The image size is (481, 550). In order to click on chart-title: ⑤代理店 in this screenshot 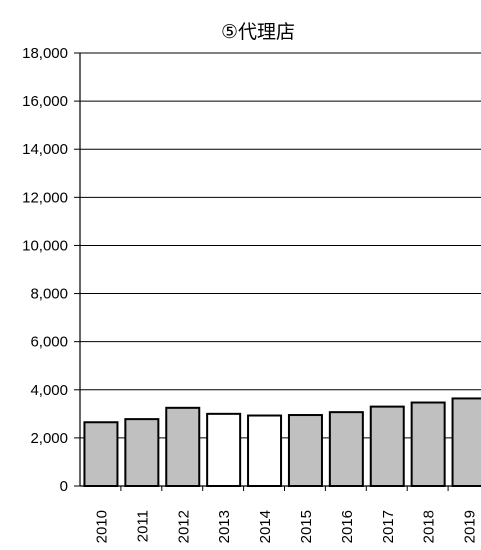, I will do `click(258, 32)`.